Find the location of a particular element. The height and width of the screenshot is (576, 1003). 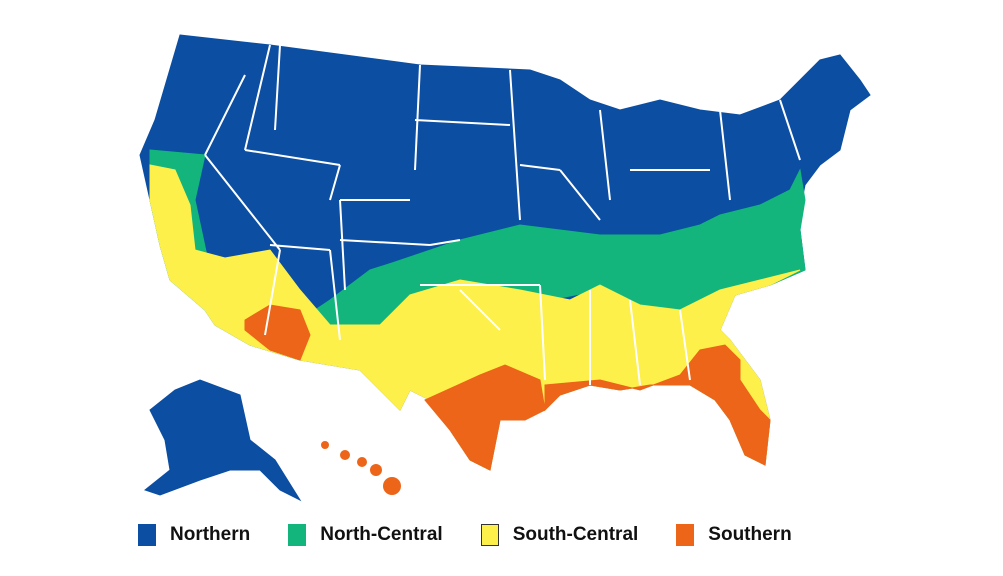

legend-item-southern: Southern is located at coordinates (734, 535).